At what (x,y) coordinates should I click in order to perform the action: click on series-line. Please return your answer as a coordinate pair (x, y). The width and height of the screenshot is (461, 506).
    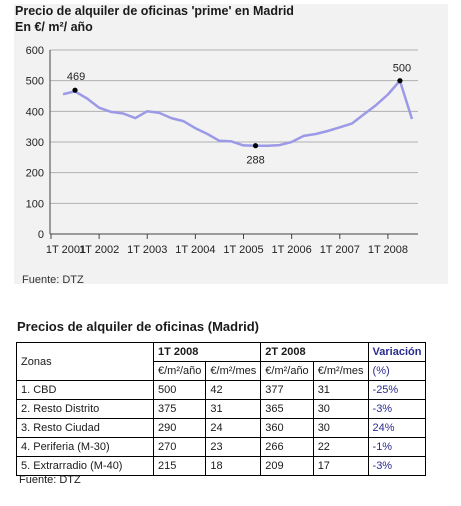
    Looking at the image, I should click on (238, 113).